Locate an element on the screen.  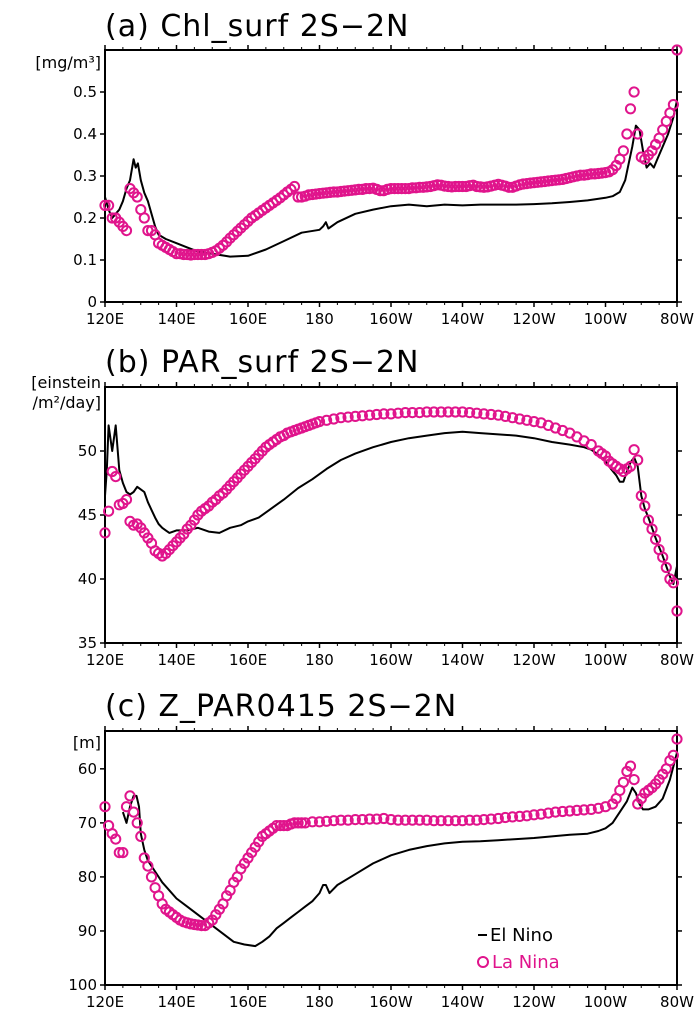
x-tick-label: 160W is located at coordinates (391, 660).